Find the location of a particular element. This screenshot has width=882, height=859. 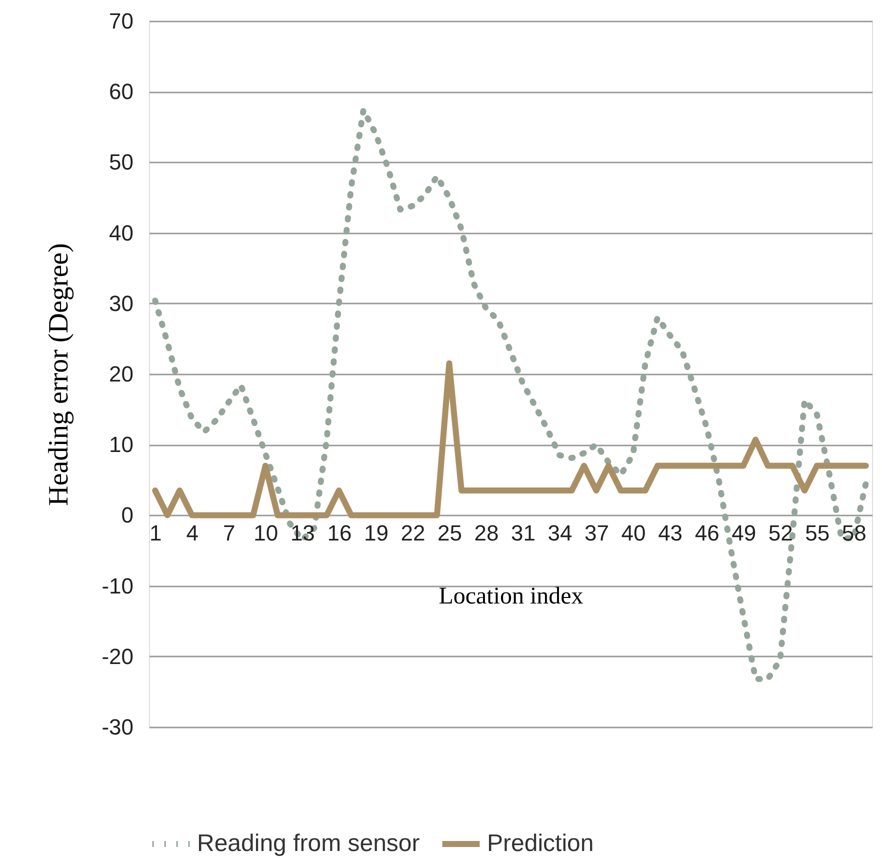

x-tick-label: 40 is located at coordinates (633, 533).